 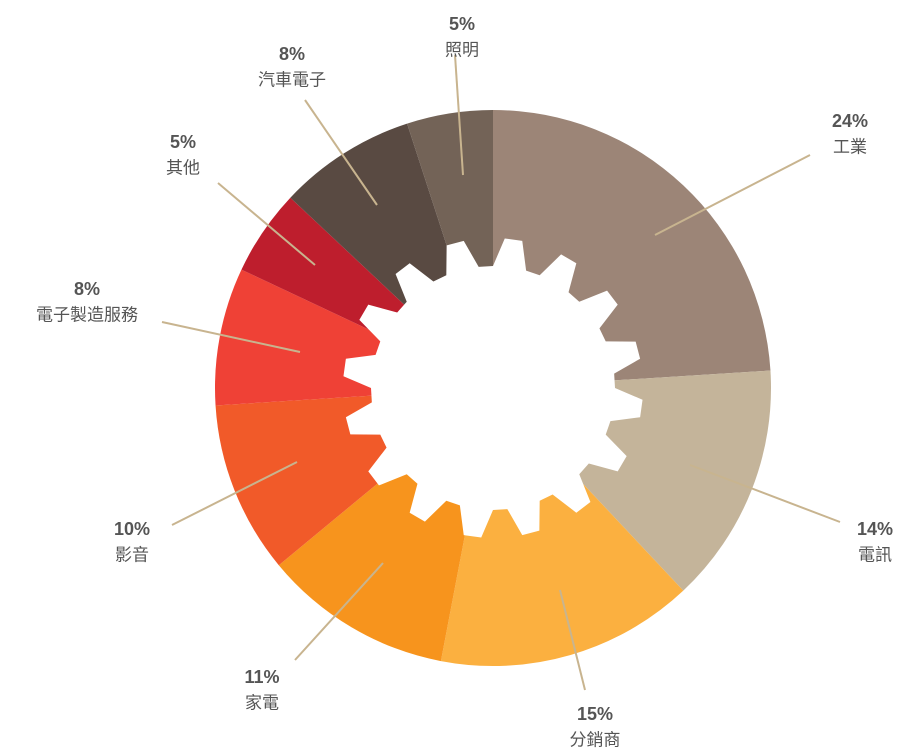 What do you see at coordinates (183, 167) in the screenshot?
I see `slice-category-label: 其他` at bounding box center [183, 167].